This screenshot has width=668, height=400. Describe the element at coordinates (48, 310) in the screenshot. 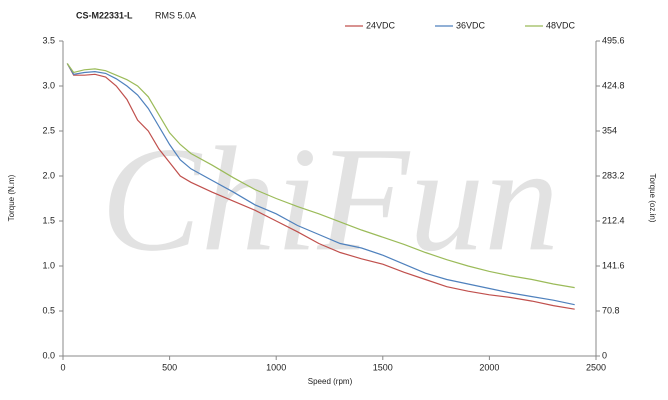

I see `y-tick-label: 0.5` at that location.